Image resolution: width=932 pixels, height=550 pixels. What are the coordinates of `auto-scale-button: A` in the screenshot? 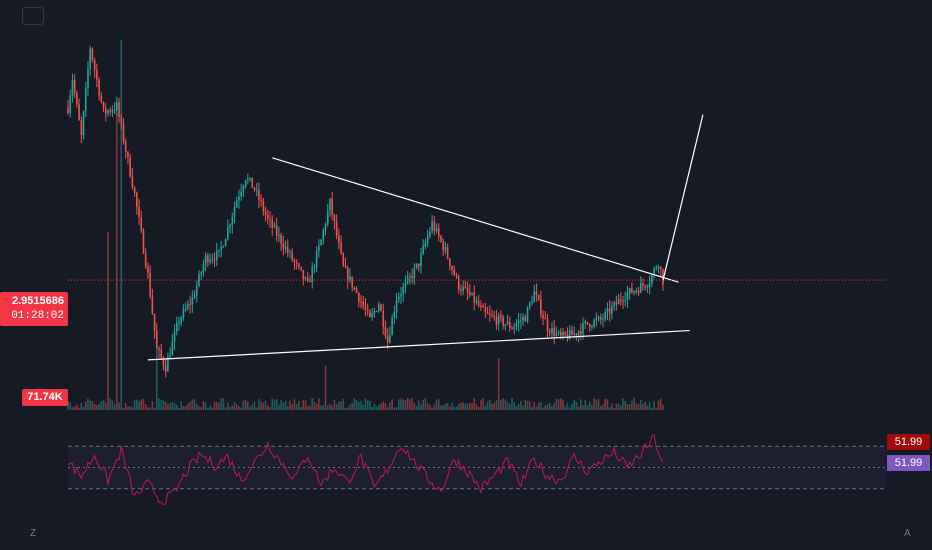 It's located at (907, 533).